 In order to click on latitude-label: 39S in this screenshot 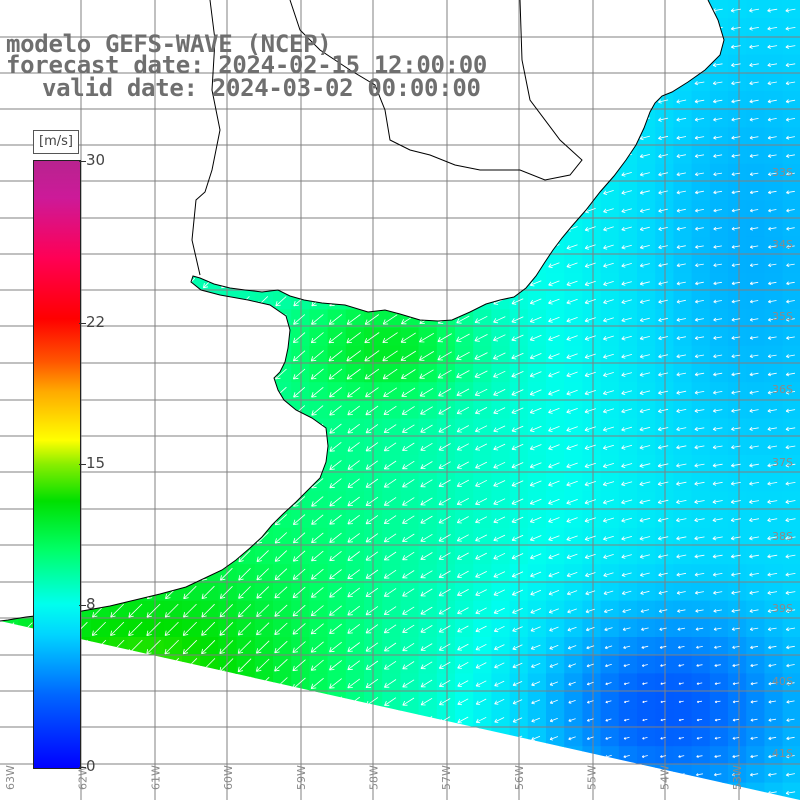, I will do `click(782, 608)`.